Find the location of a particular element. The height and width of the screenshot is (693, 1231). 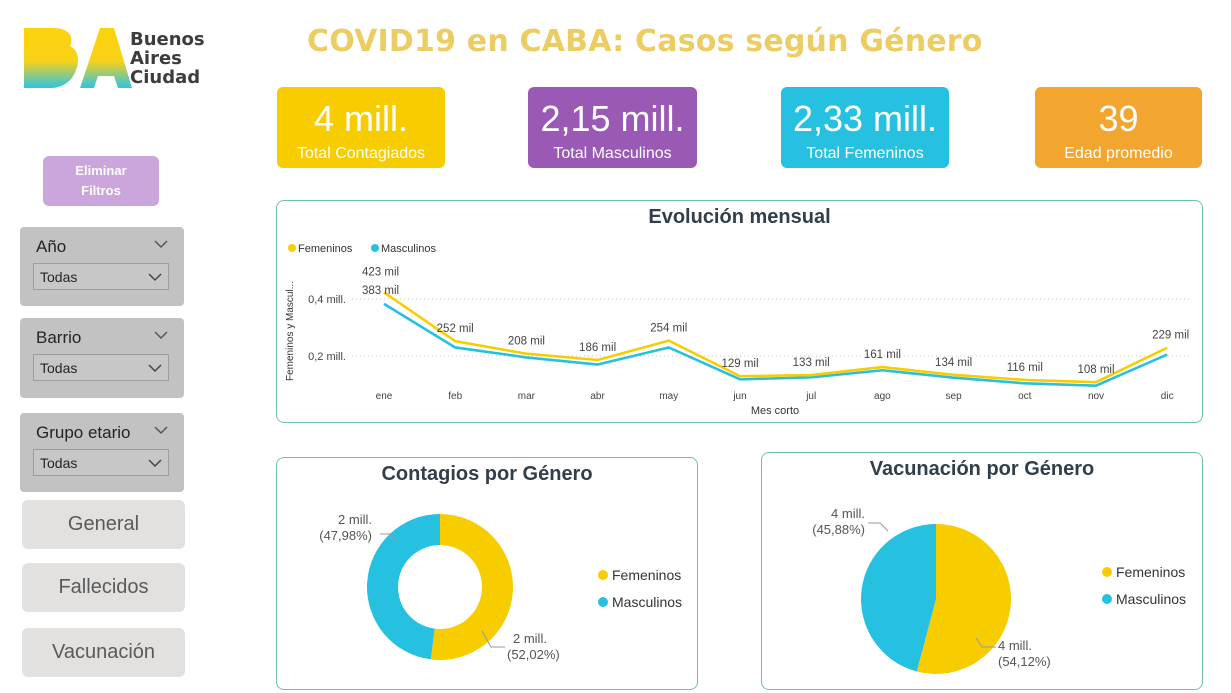

kpi-value: 2,15 mill. is located at coordinates (612, 118).